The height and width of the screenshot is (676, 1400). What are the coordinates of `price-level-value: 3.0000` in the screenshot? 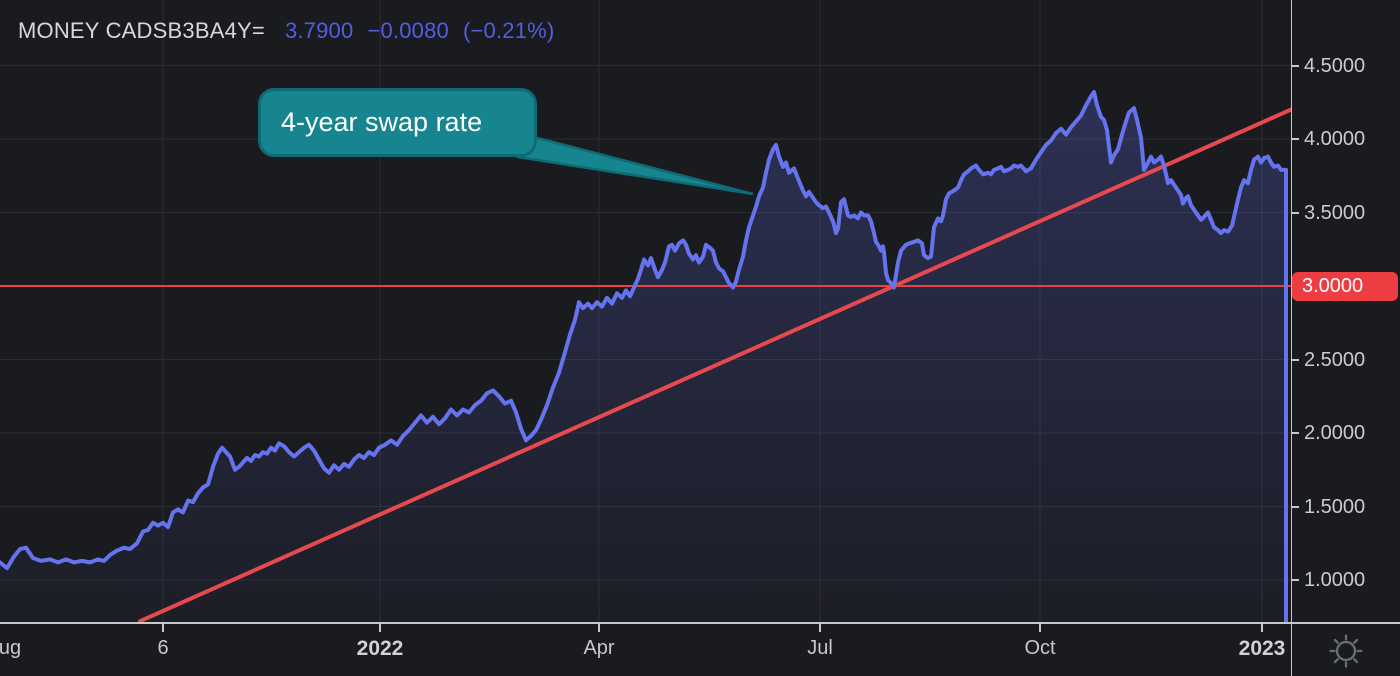 It's located at (1333, 286).